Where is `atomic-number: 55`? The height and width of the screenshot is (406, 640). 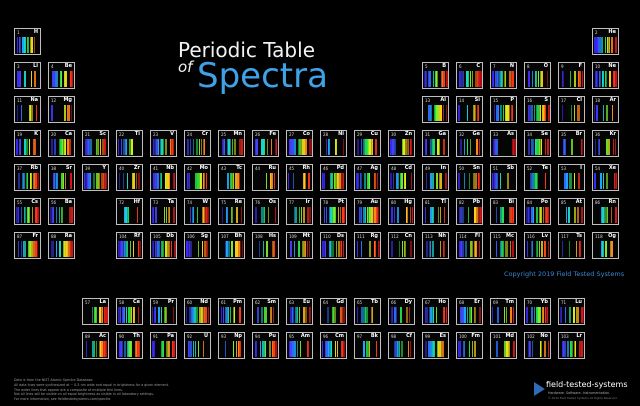 atomic-number: 55 is located at coordinates (20, 202).